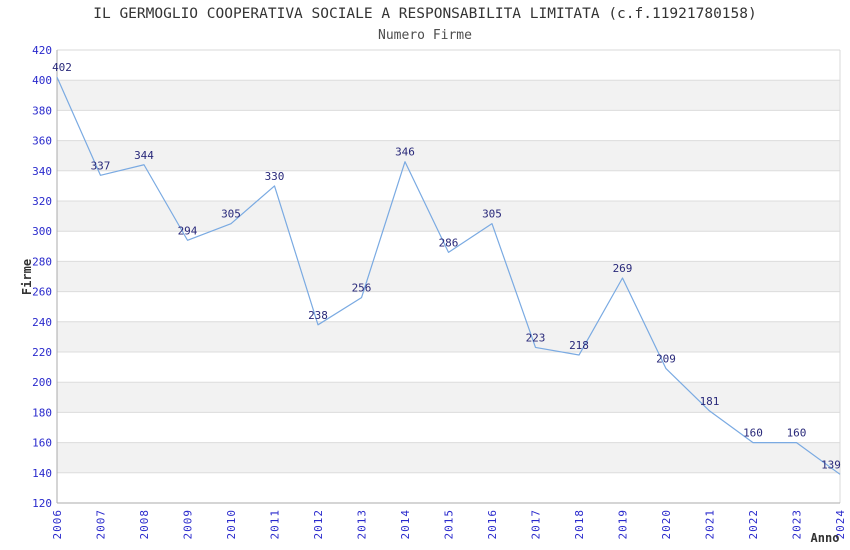  Describe the element at coordinates (840, 524) in the screenshot. I see `x-tick-label: 2024` at that location.